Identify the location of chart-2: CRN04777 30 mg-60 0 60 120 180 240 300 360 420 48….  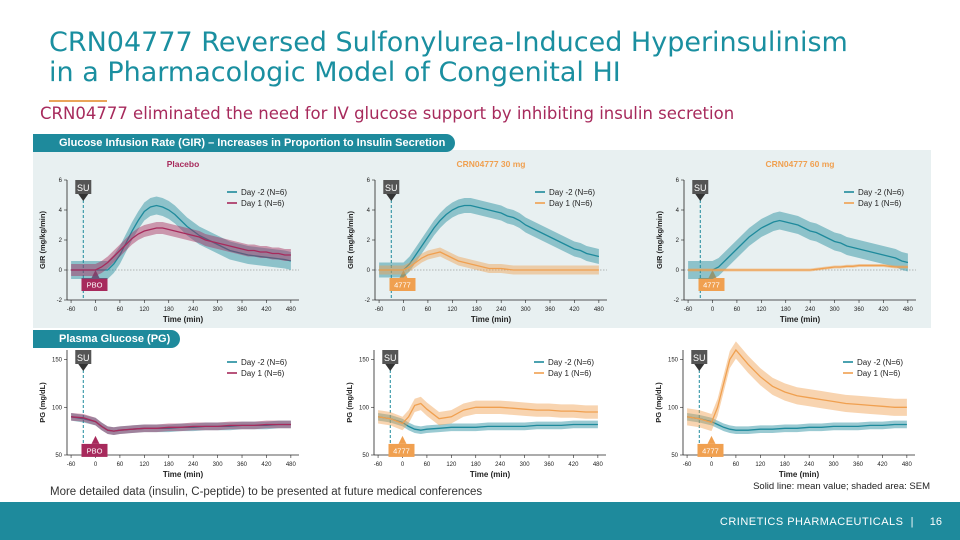
(476, 241).